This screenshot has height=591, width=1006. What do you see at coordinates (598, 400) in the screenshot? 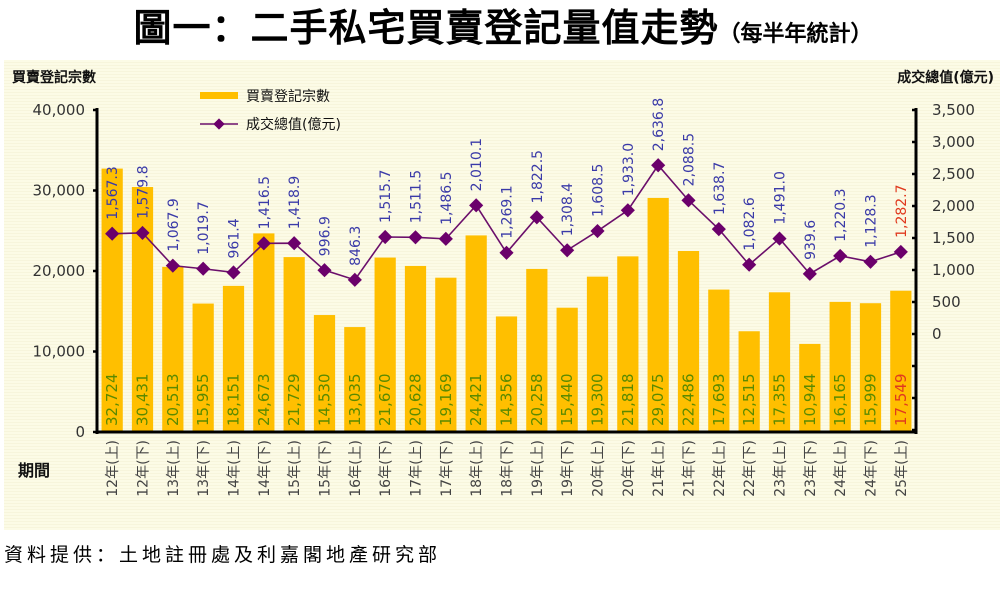
I see `bar-value-label: 19,300` at bounding box center [598, 400].